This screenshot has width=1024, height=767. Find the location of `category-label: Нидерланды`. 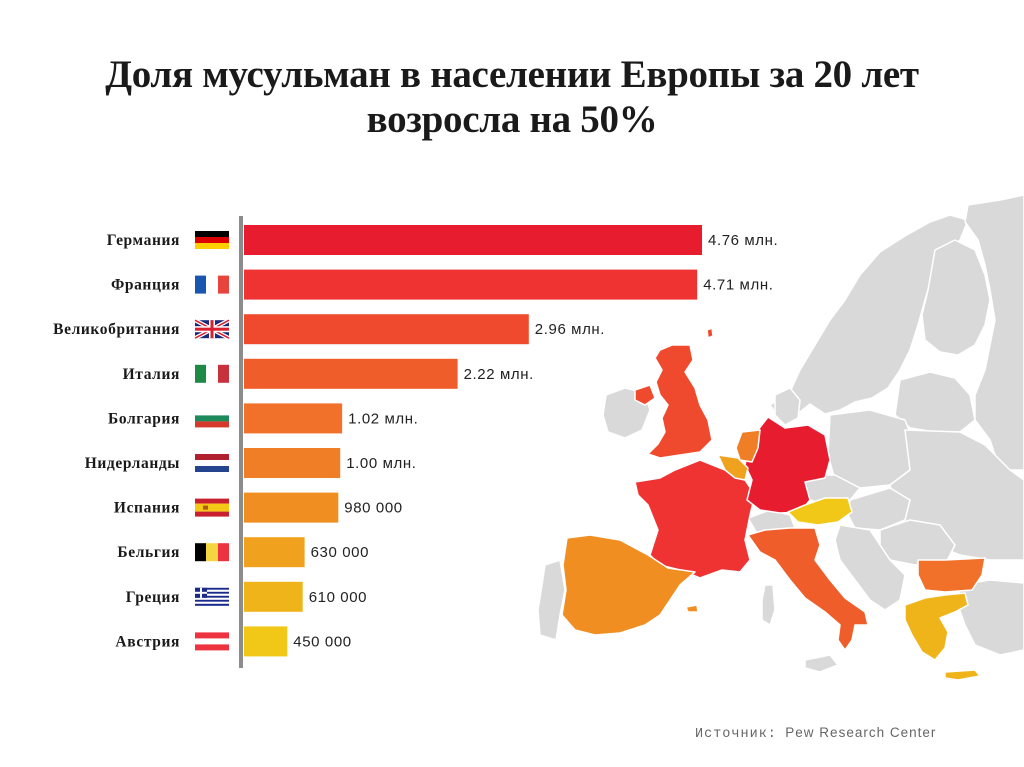

category-label: Нидерланды is located at coordinates (132, 463).